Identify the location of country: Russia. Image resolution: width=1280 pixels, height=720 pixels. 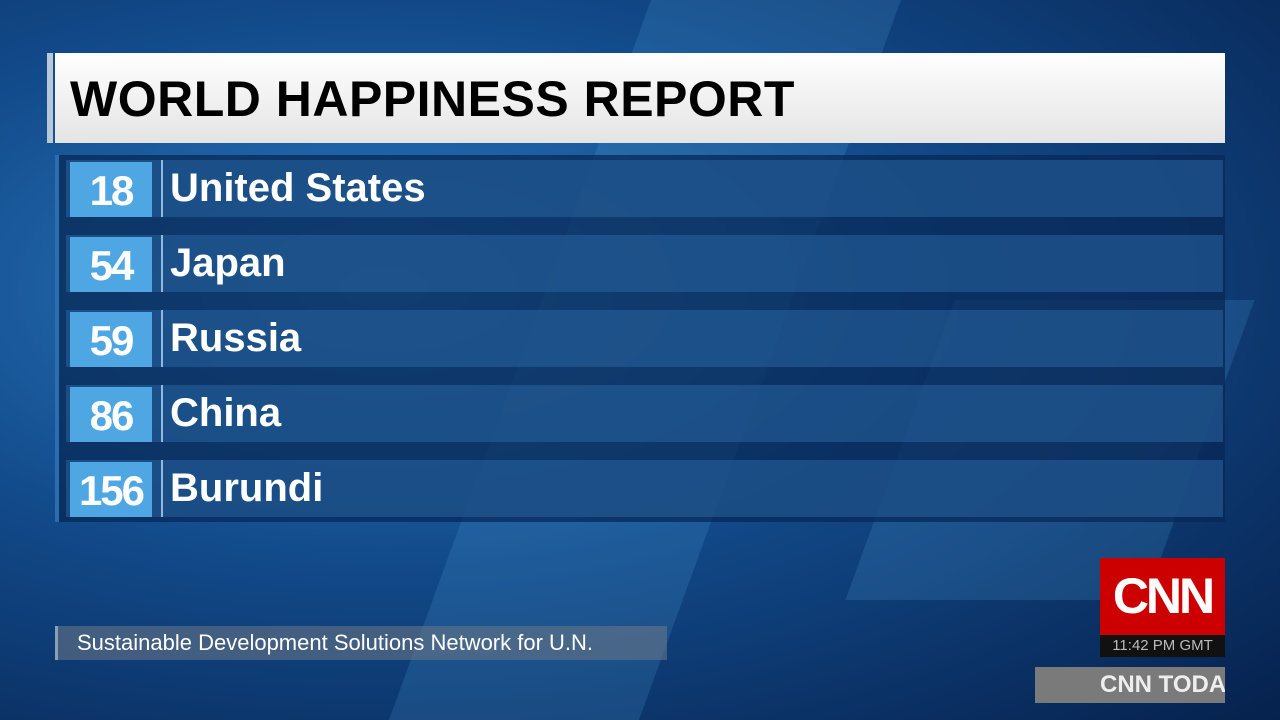
(236, 338).